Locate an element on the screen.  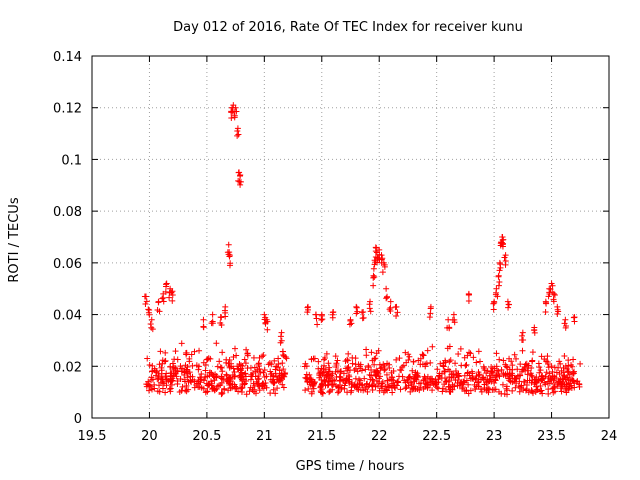
x-tick-label: 20.5 is located at coordinates (206, 436).